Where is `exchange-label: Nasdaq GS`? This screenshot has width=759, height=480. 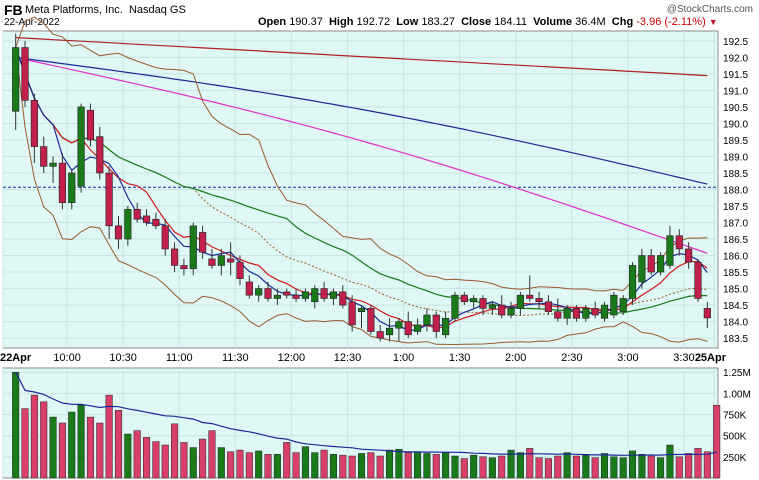
exchange-label: Nasdaq GS is located at coordinates (157, 10).